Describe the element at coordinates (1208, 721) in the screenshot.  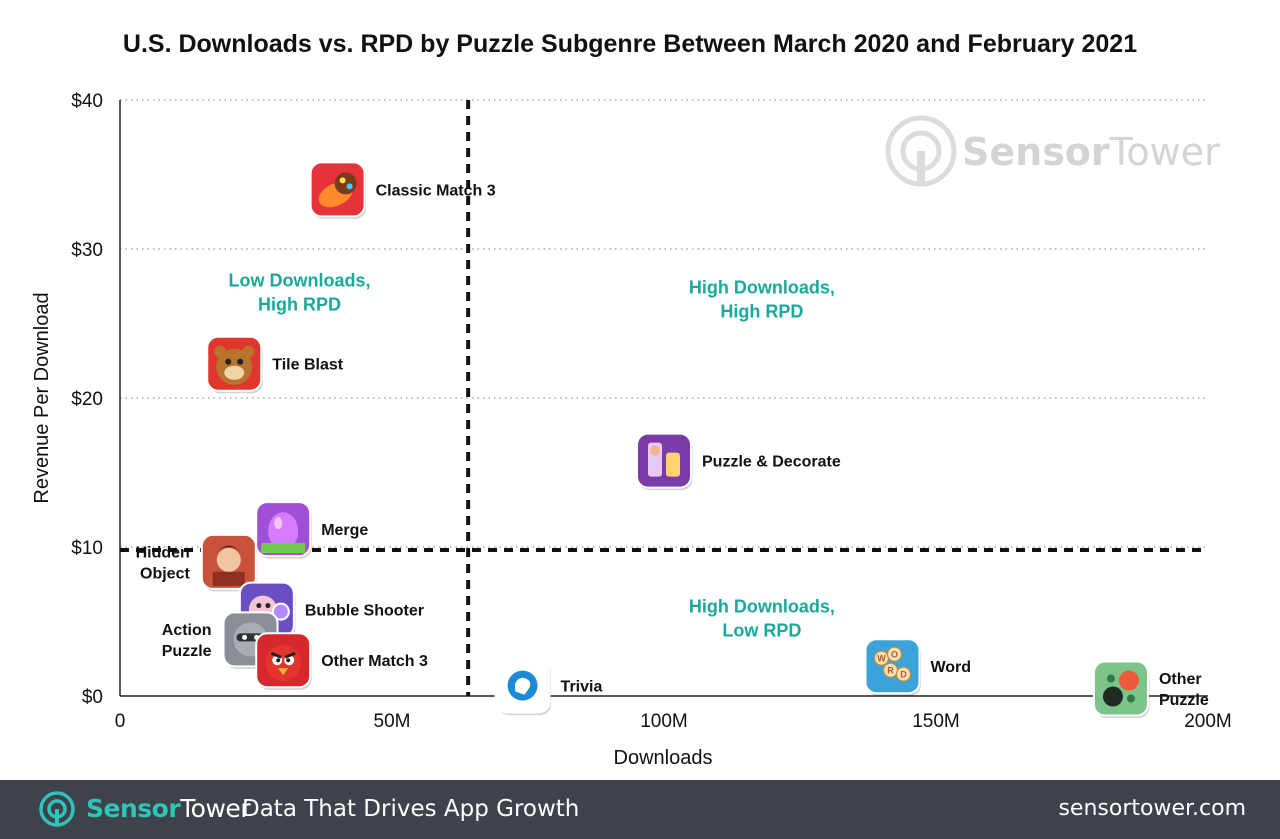
I see `x-tick-label-4: 200M` at that location.